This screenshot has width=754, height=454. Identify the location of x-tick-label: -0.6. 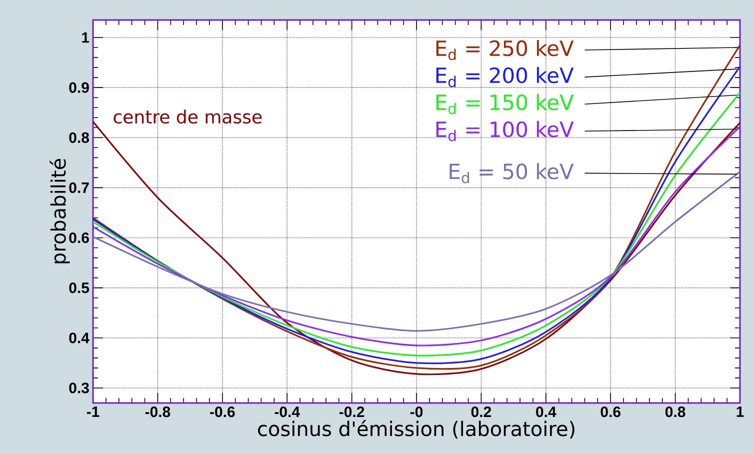
(222, 412).